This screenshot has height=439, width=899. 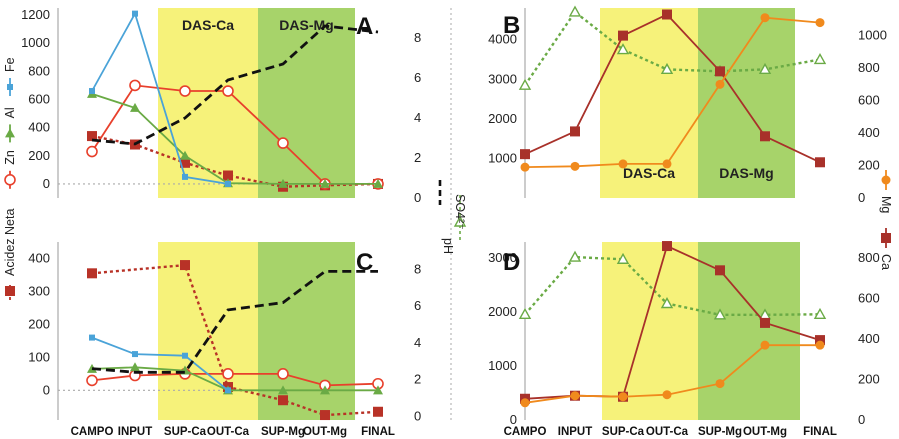 What do you see at coordinates (720, 432) in the screenshot?
I see `x-tick-label: SUP-Mg` at bounding box center [720, 432].